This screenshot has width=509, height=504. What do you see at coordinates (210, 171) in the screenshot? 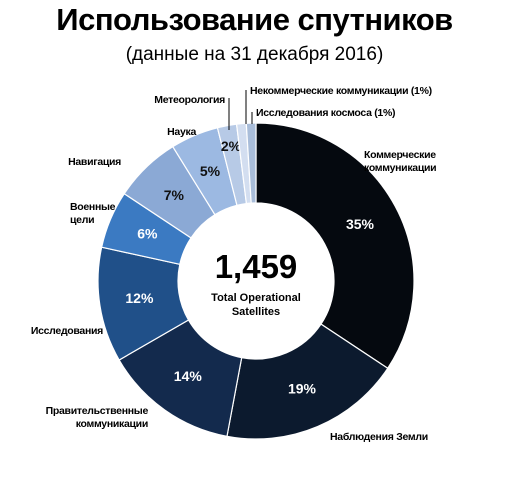
I see `value-label: 5%` at bounding box center [210, 171].